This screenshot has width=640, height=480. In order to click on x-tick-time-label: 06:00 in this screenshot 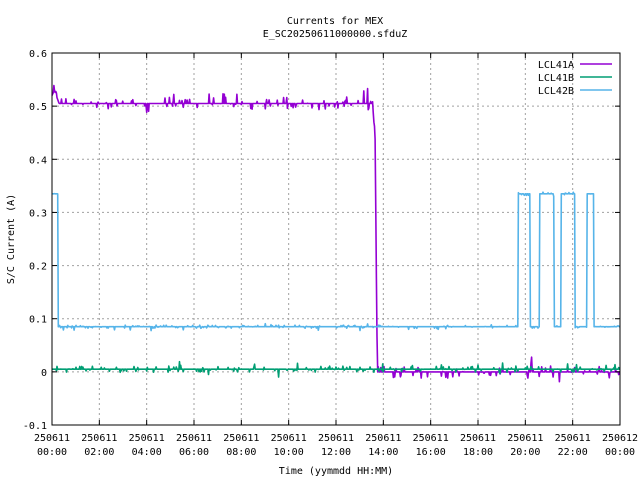, I will do `click(194, 452)`.